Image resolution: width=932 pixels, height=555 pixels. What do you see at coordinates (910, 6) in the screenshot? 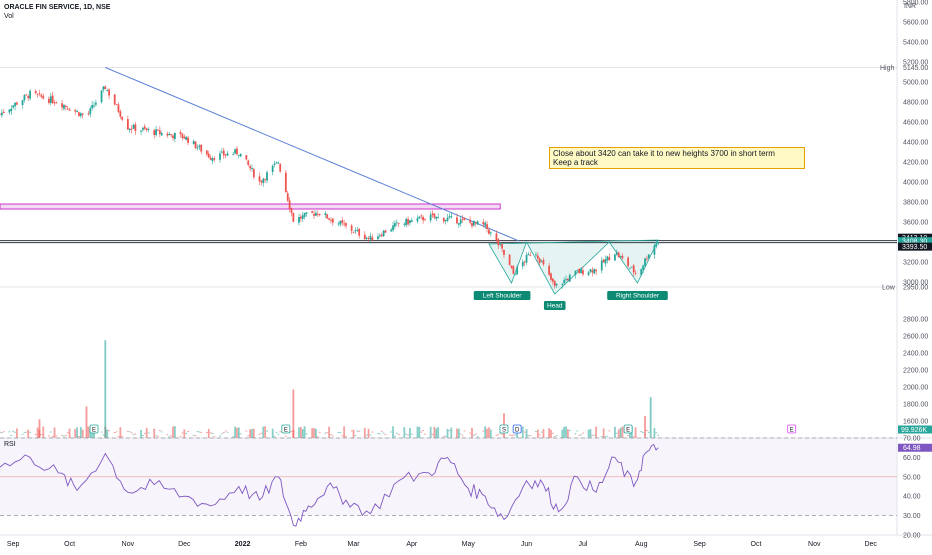
I see `currency-label: INR` at bounding box center [910, 6].